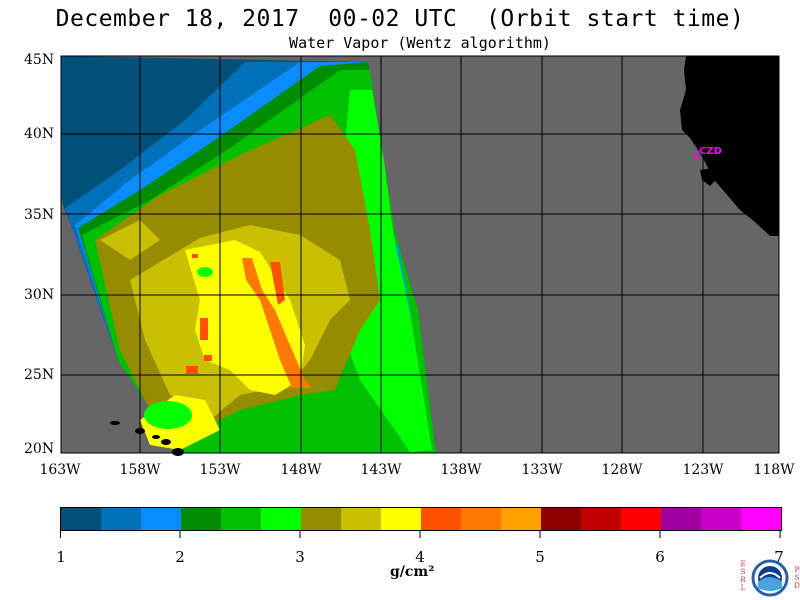 This screenshot has width=800, height=600. What do you see at coordinates (180, 557) in the screenshot?
I see `colorbar-tick-label: 2` at bounding box center [180, 557].